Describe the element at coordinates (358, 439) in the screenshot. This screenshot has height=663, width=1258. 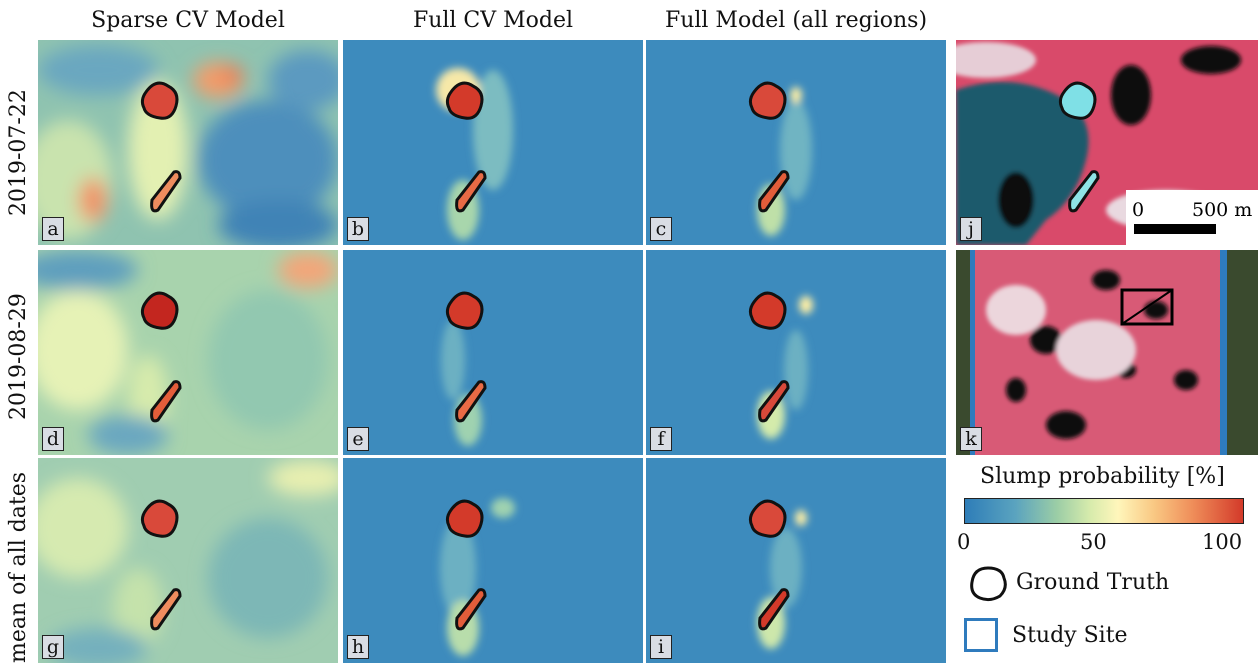
I see `panel-label-e: e` at that location.